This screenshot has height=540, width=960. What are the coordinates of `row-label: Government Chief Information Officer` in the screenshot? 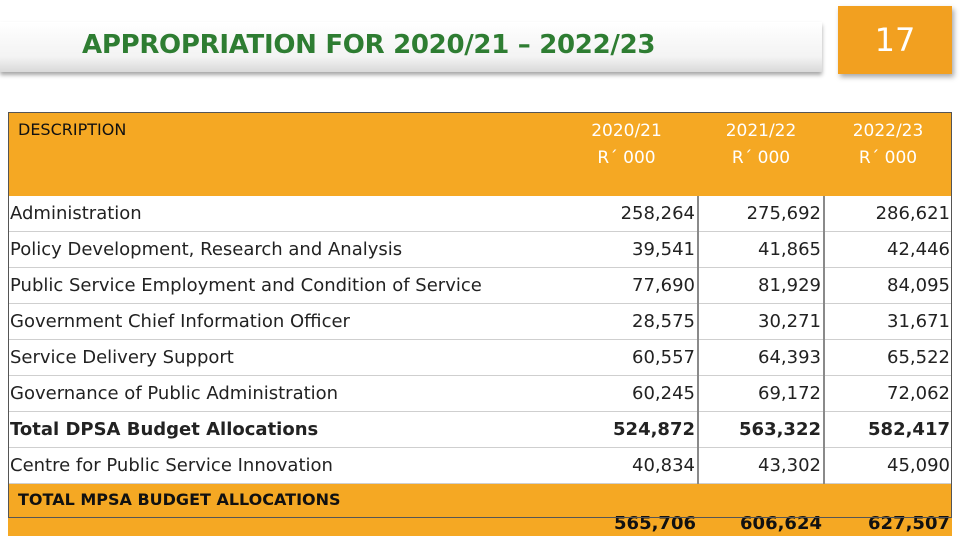 It's located at (281, 321).